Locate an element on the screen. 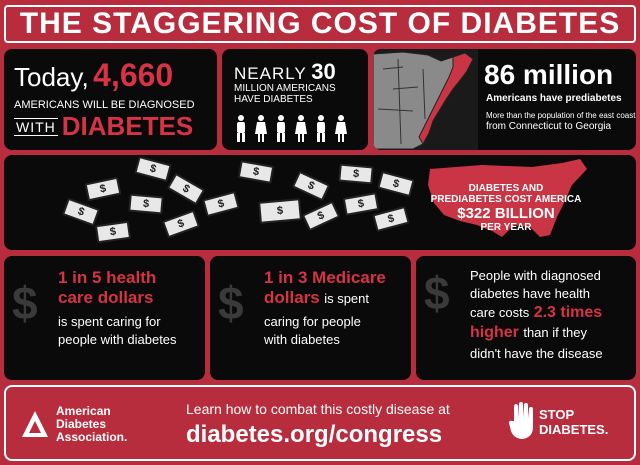  stat2-hl1: 1 in 3 Medicare is located at coordinates (325, 277).